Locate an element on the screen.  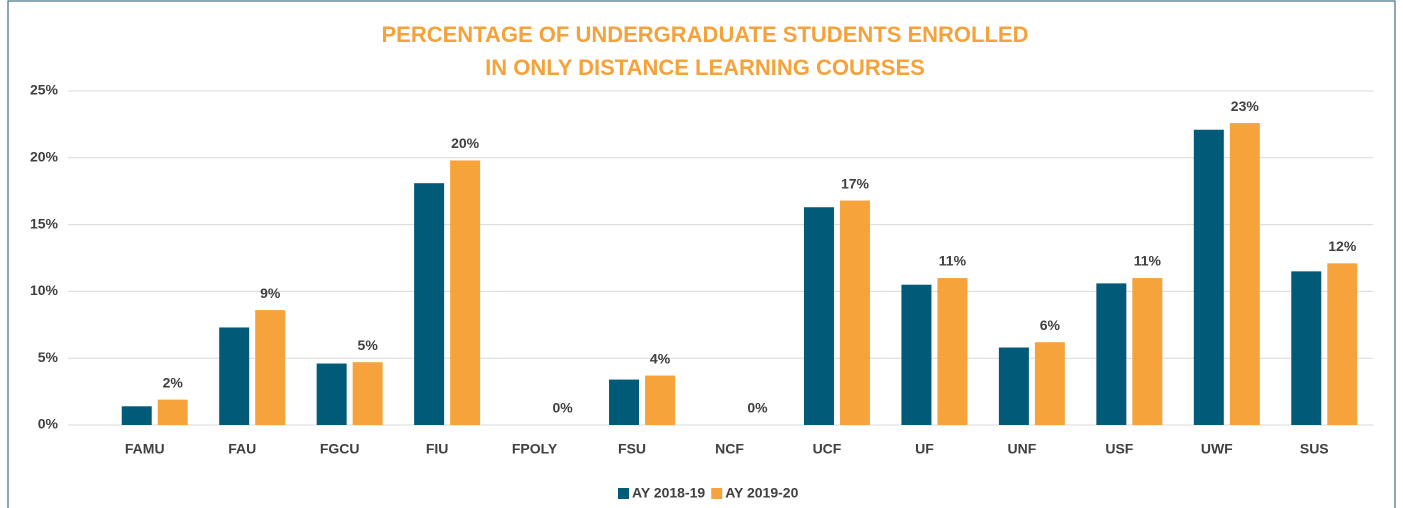
legend-label: AY 2019-20 is located at coordinates (761, 493).